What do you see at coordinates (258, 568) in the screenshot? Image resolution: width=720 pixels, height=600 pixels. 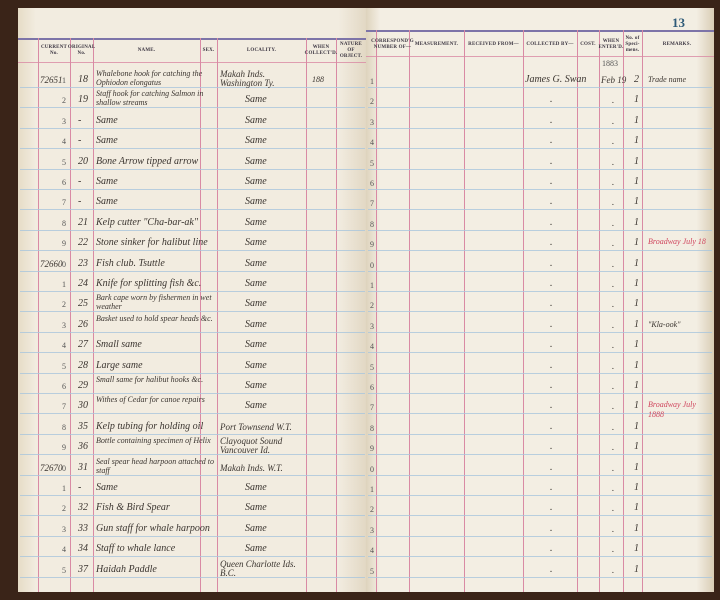 I see `locality: Queen Charlotte Ids. B.C.` at bounding box center [258, 568].